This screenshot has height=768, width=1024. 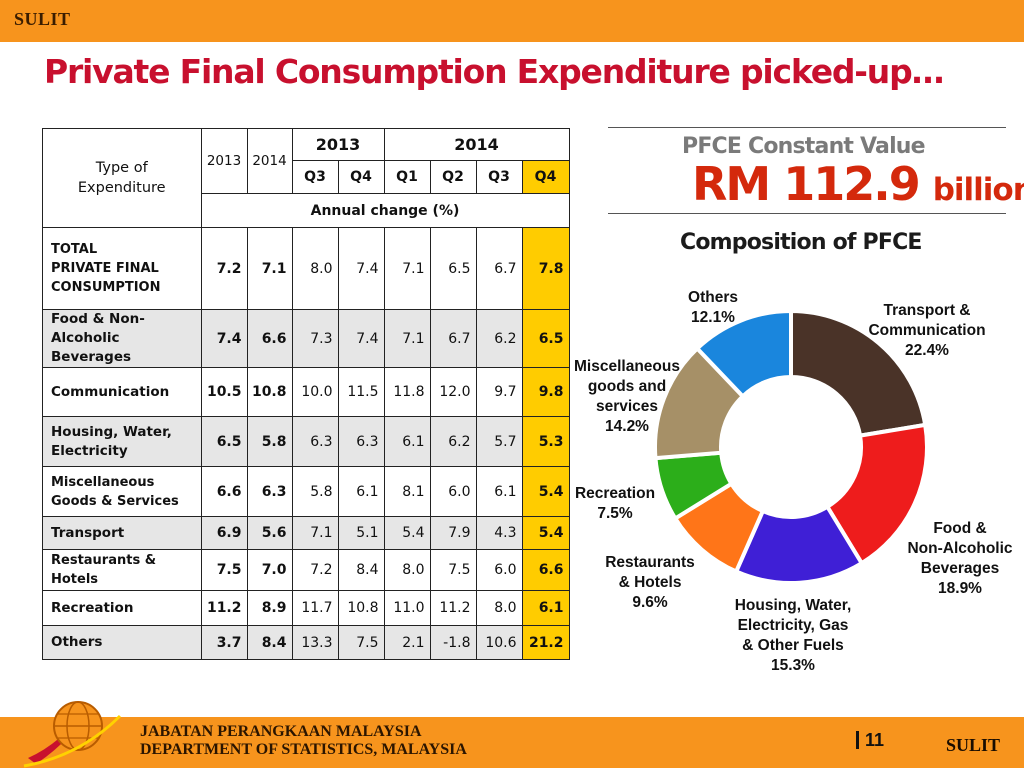 I want to click on chart-title: Composition of PFCE, so click(x=801, y=242).